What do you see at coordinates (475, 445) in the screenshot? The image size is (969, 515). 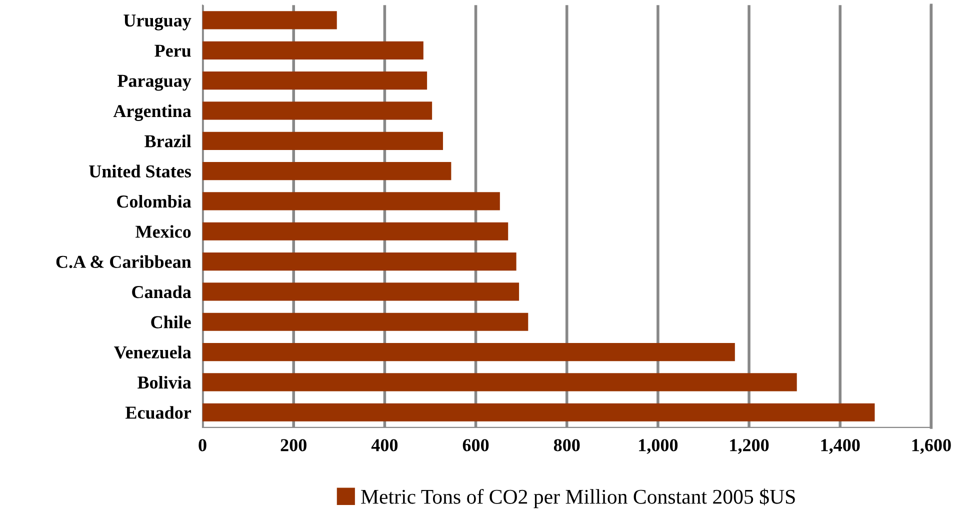 I see `x-tick-label: 600` at bounding box center [475, 445].